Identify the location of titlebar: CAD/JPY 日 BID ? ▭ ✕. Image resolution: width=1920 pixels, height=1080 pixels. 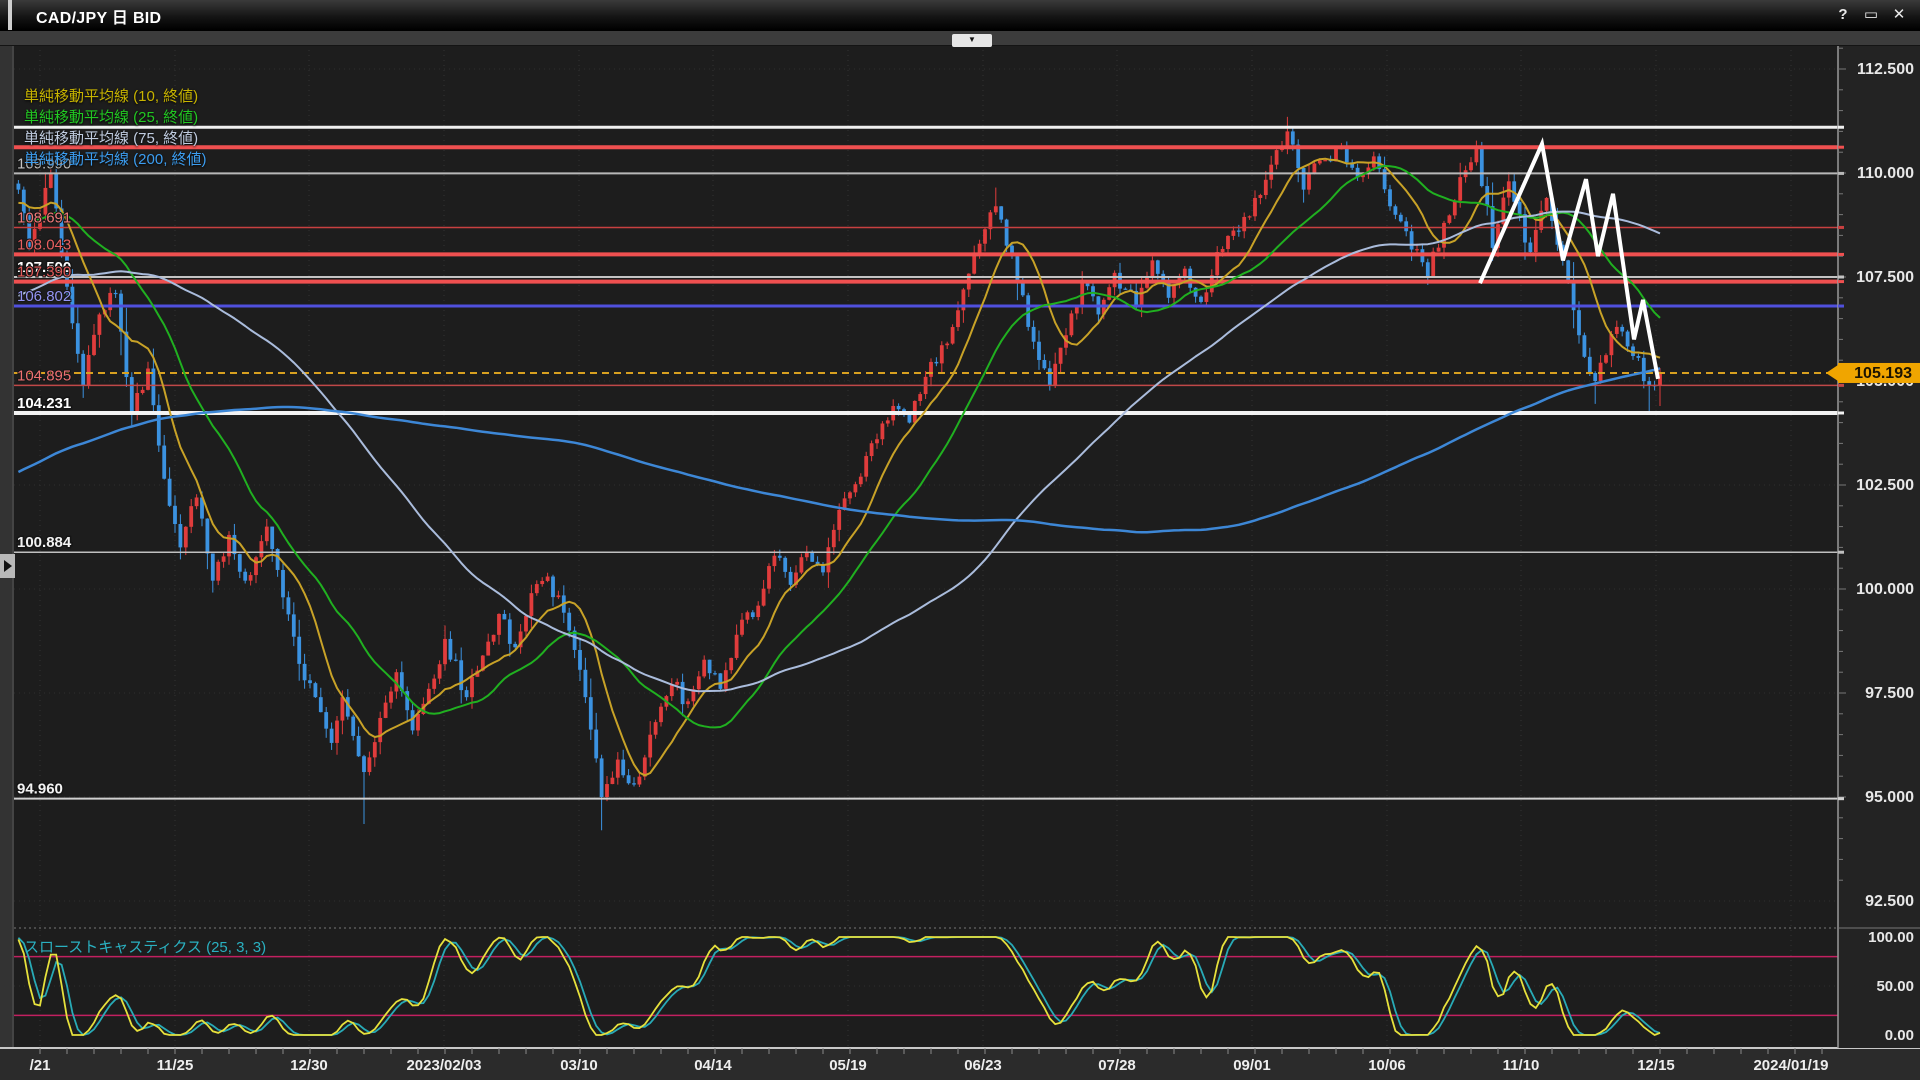
(960, 15).